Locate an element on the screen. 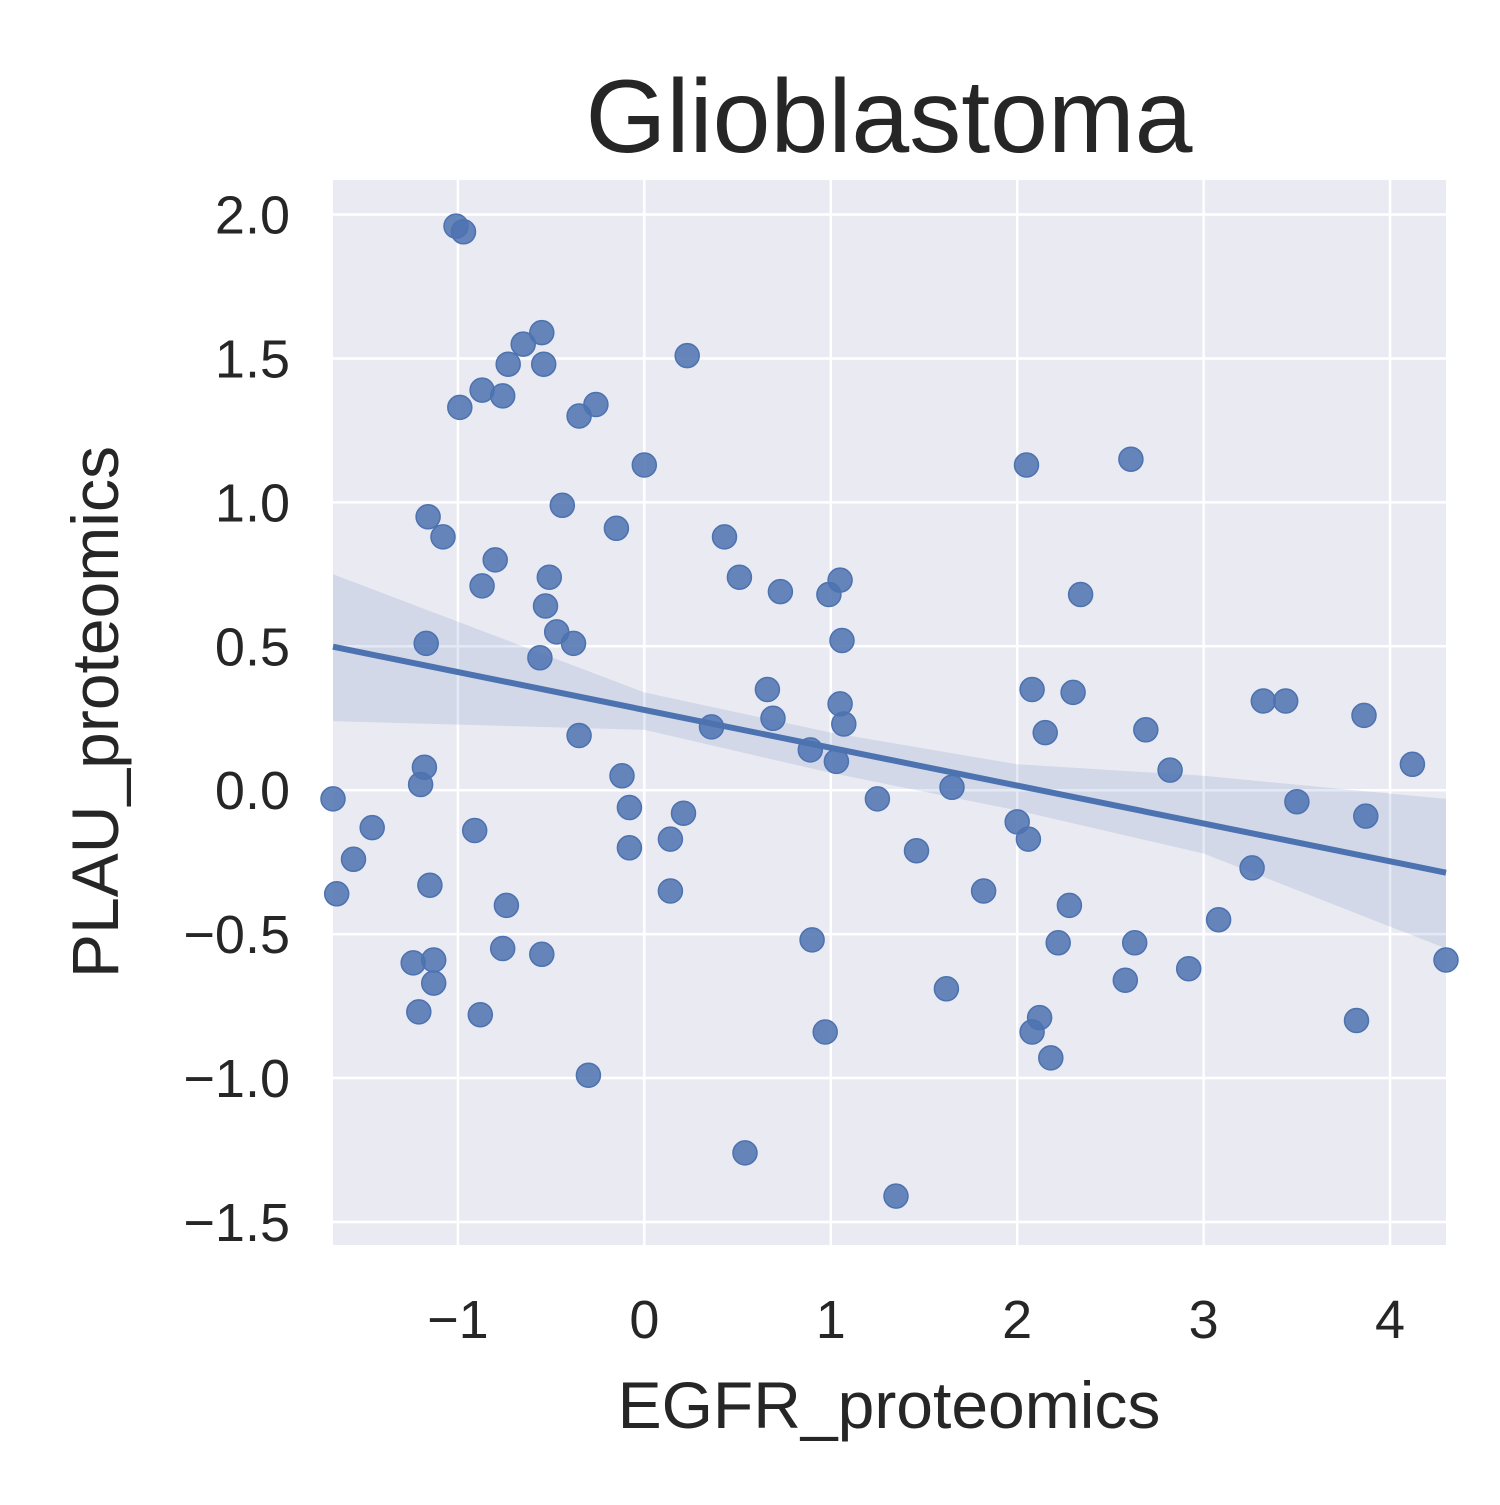  y-axis-label: PLAU_proteomics is located at coordinates (95, 712).